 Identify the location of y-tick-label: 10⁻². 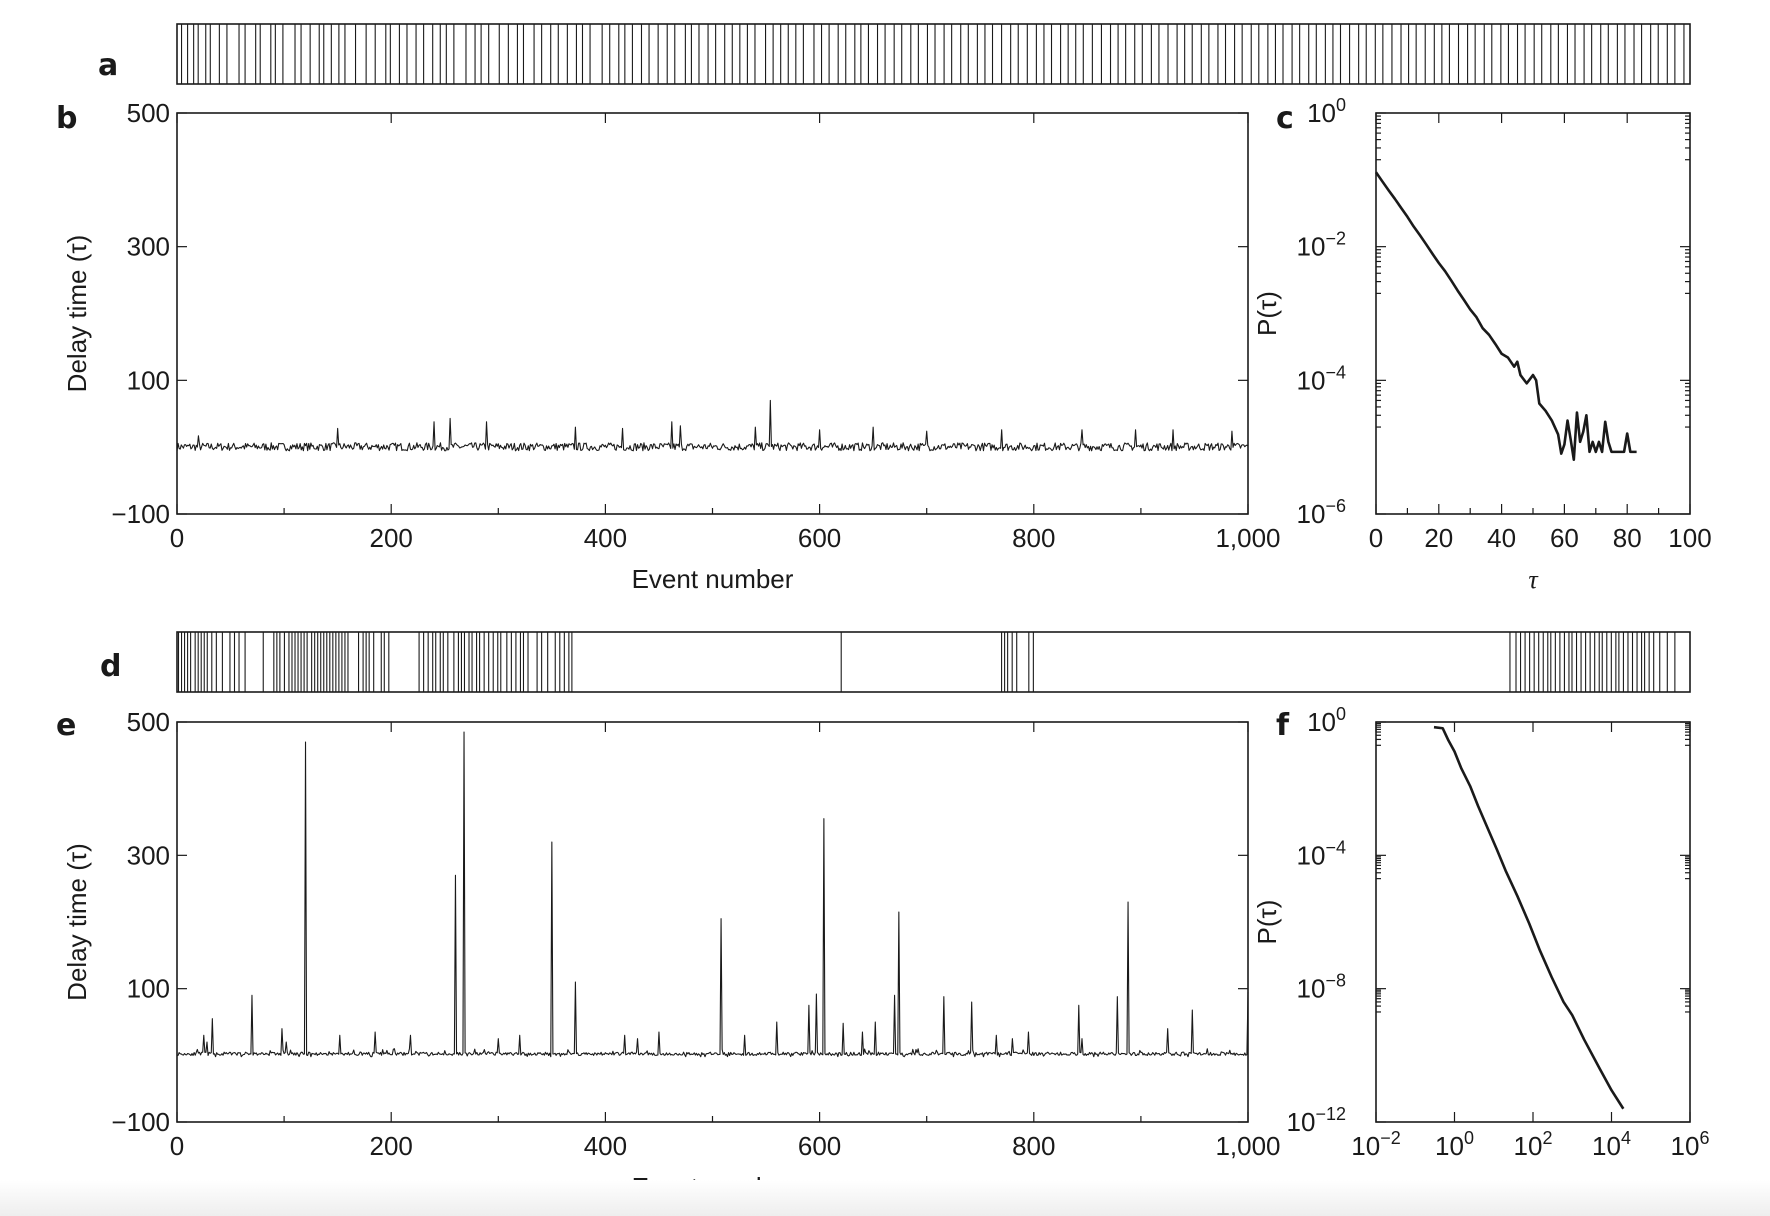
(1321, 245).